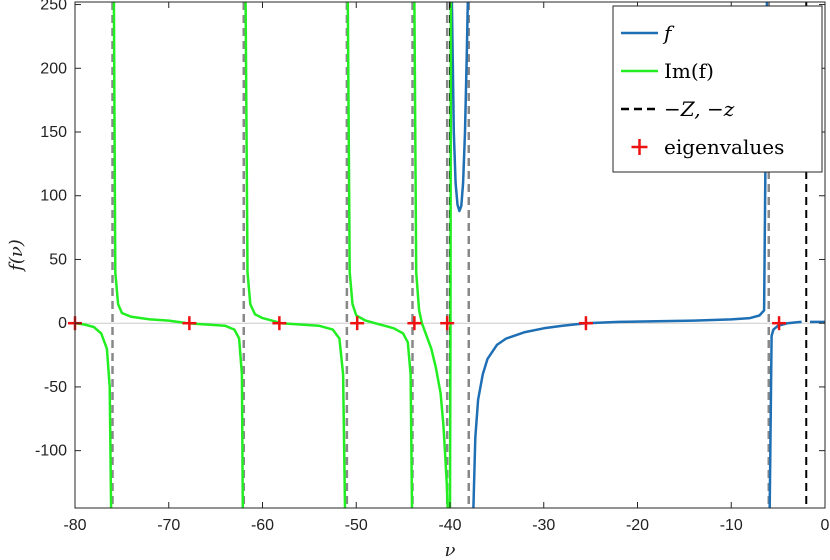  Describe the element at coordinates (62, 323) in the screenshot. I see `y-tick-label-2: 0` at that location.